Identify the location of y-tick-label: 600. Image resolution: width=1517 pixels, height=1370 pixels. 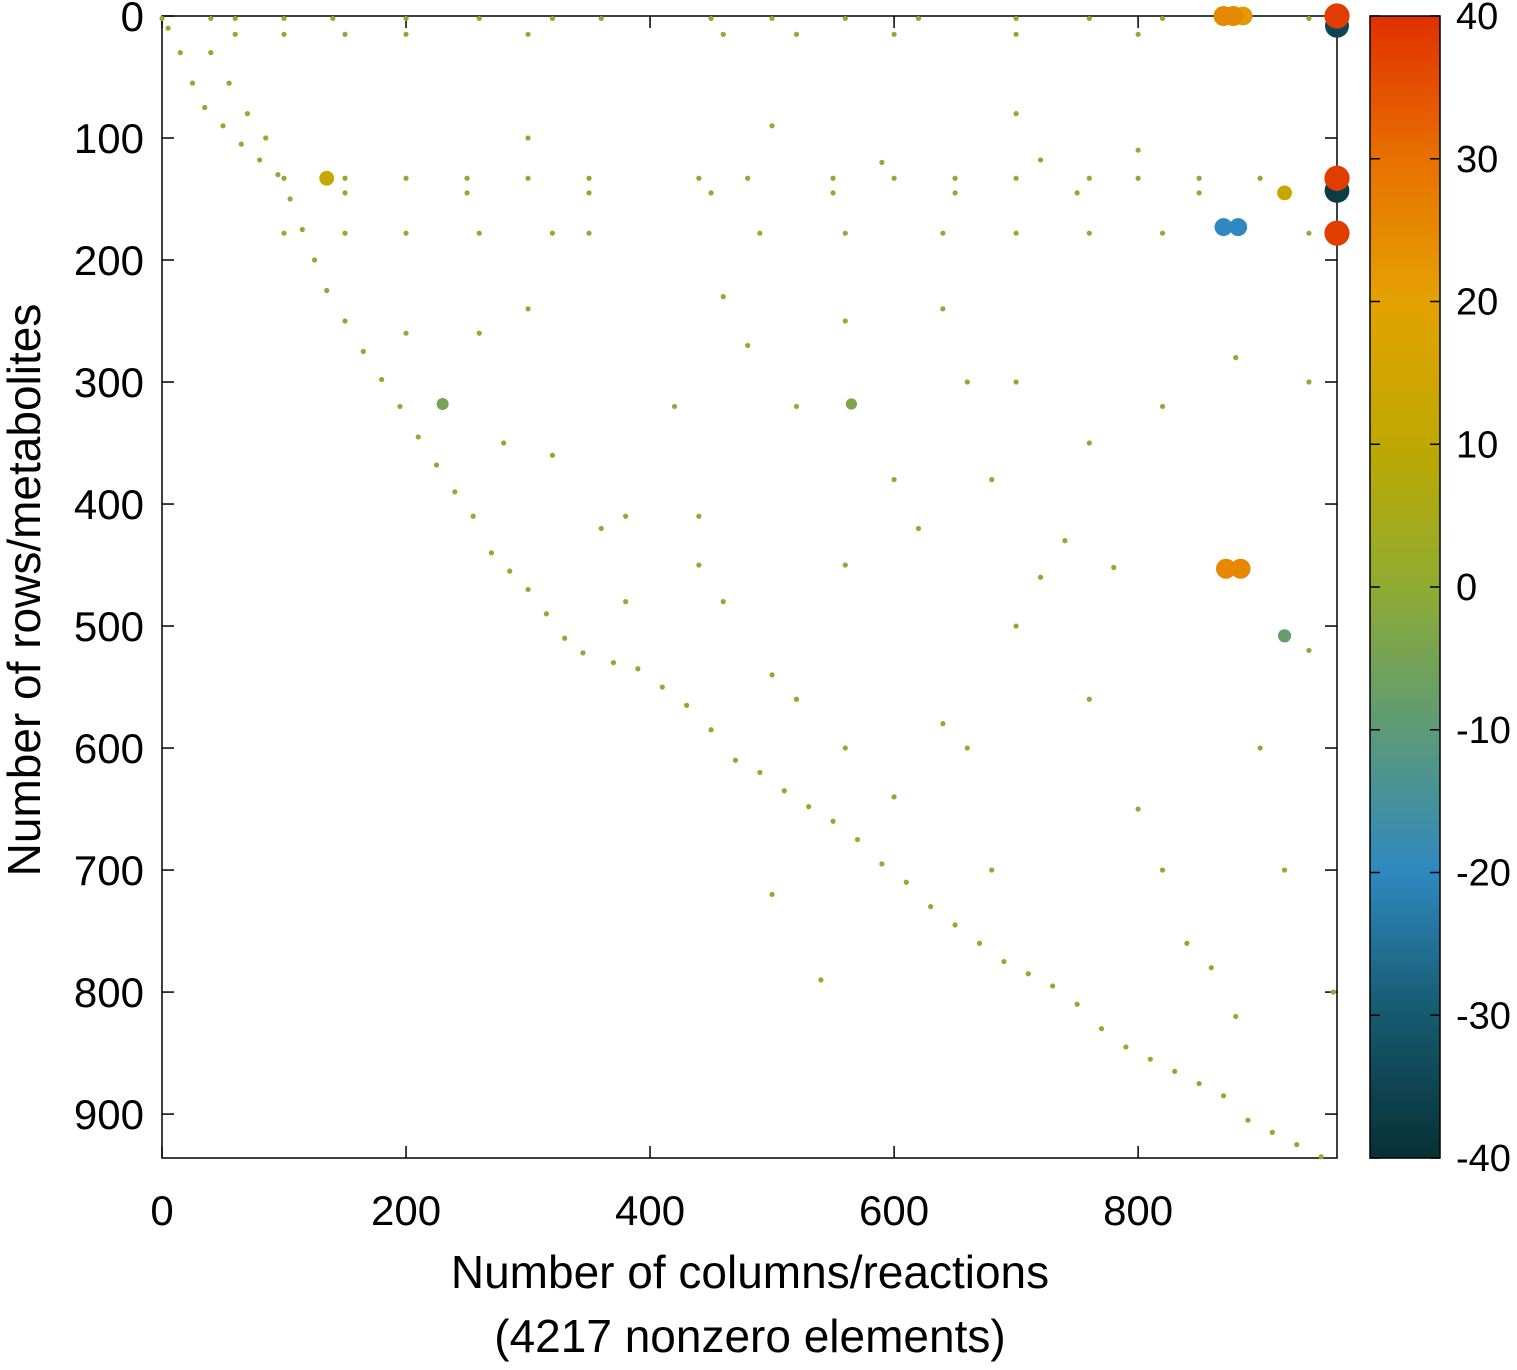
(109, 748).